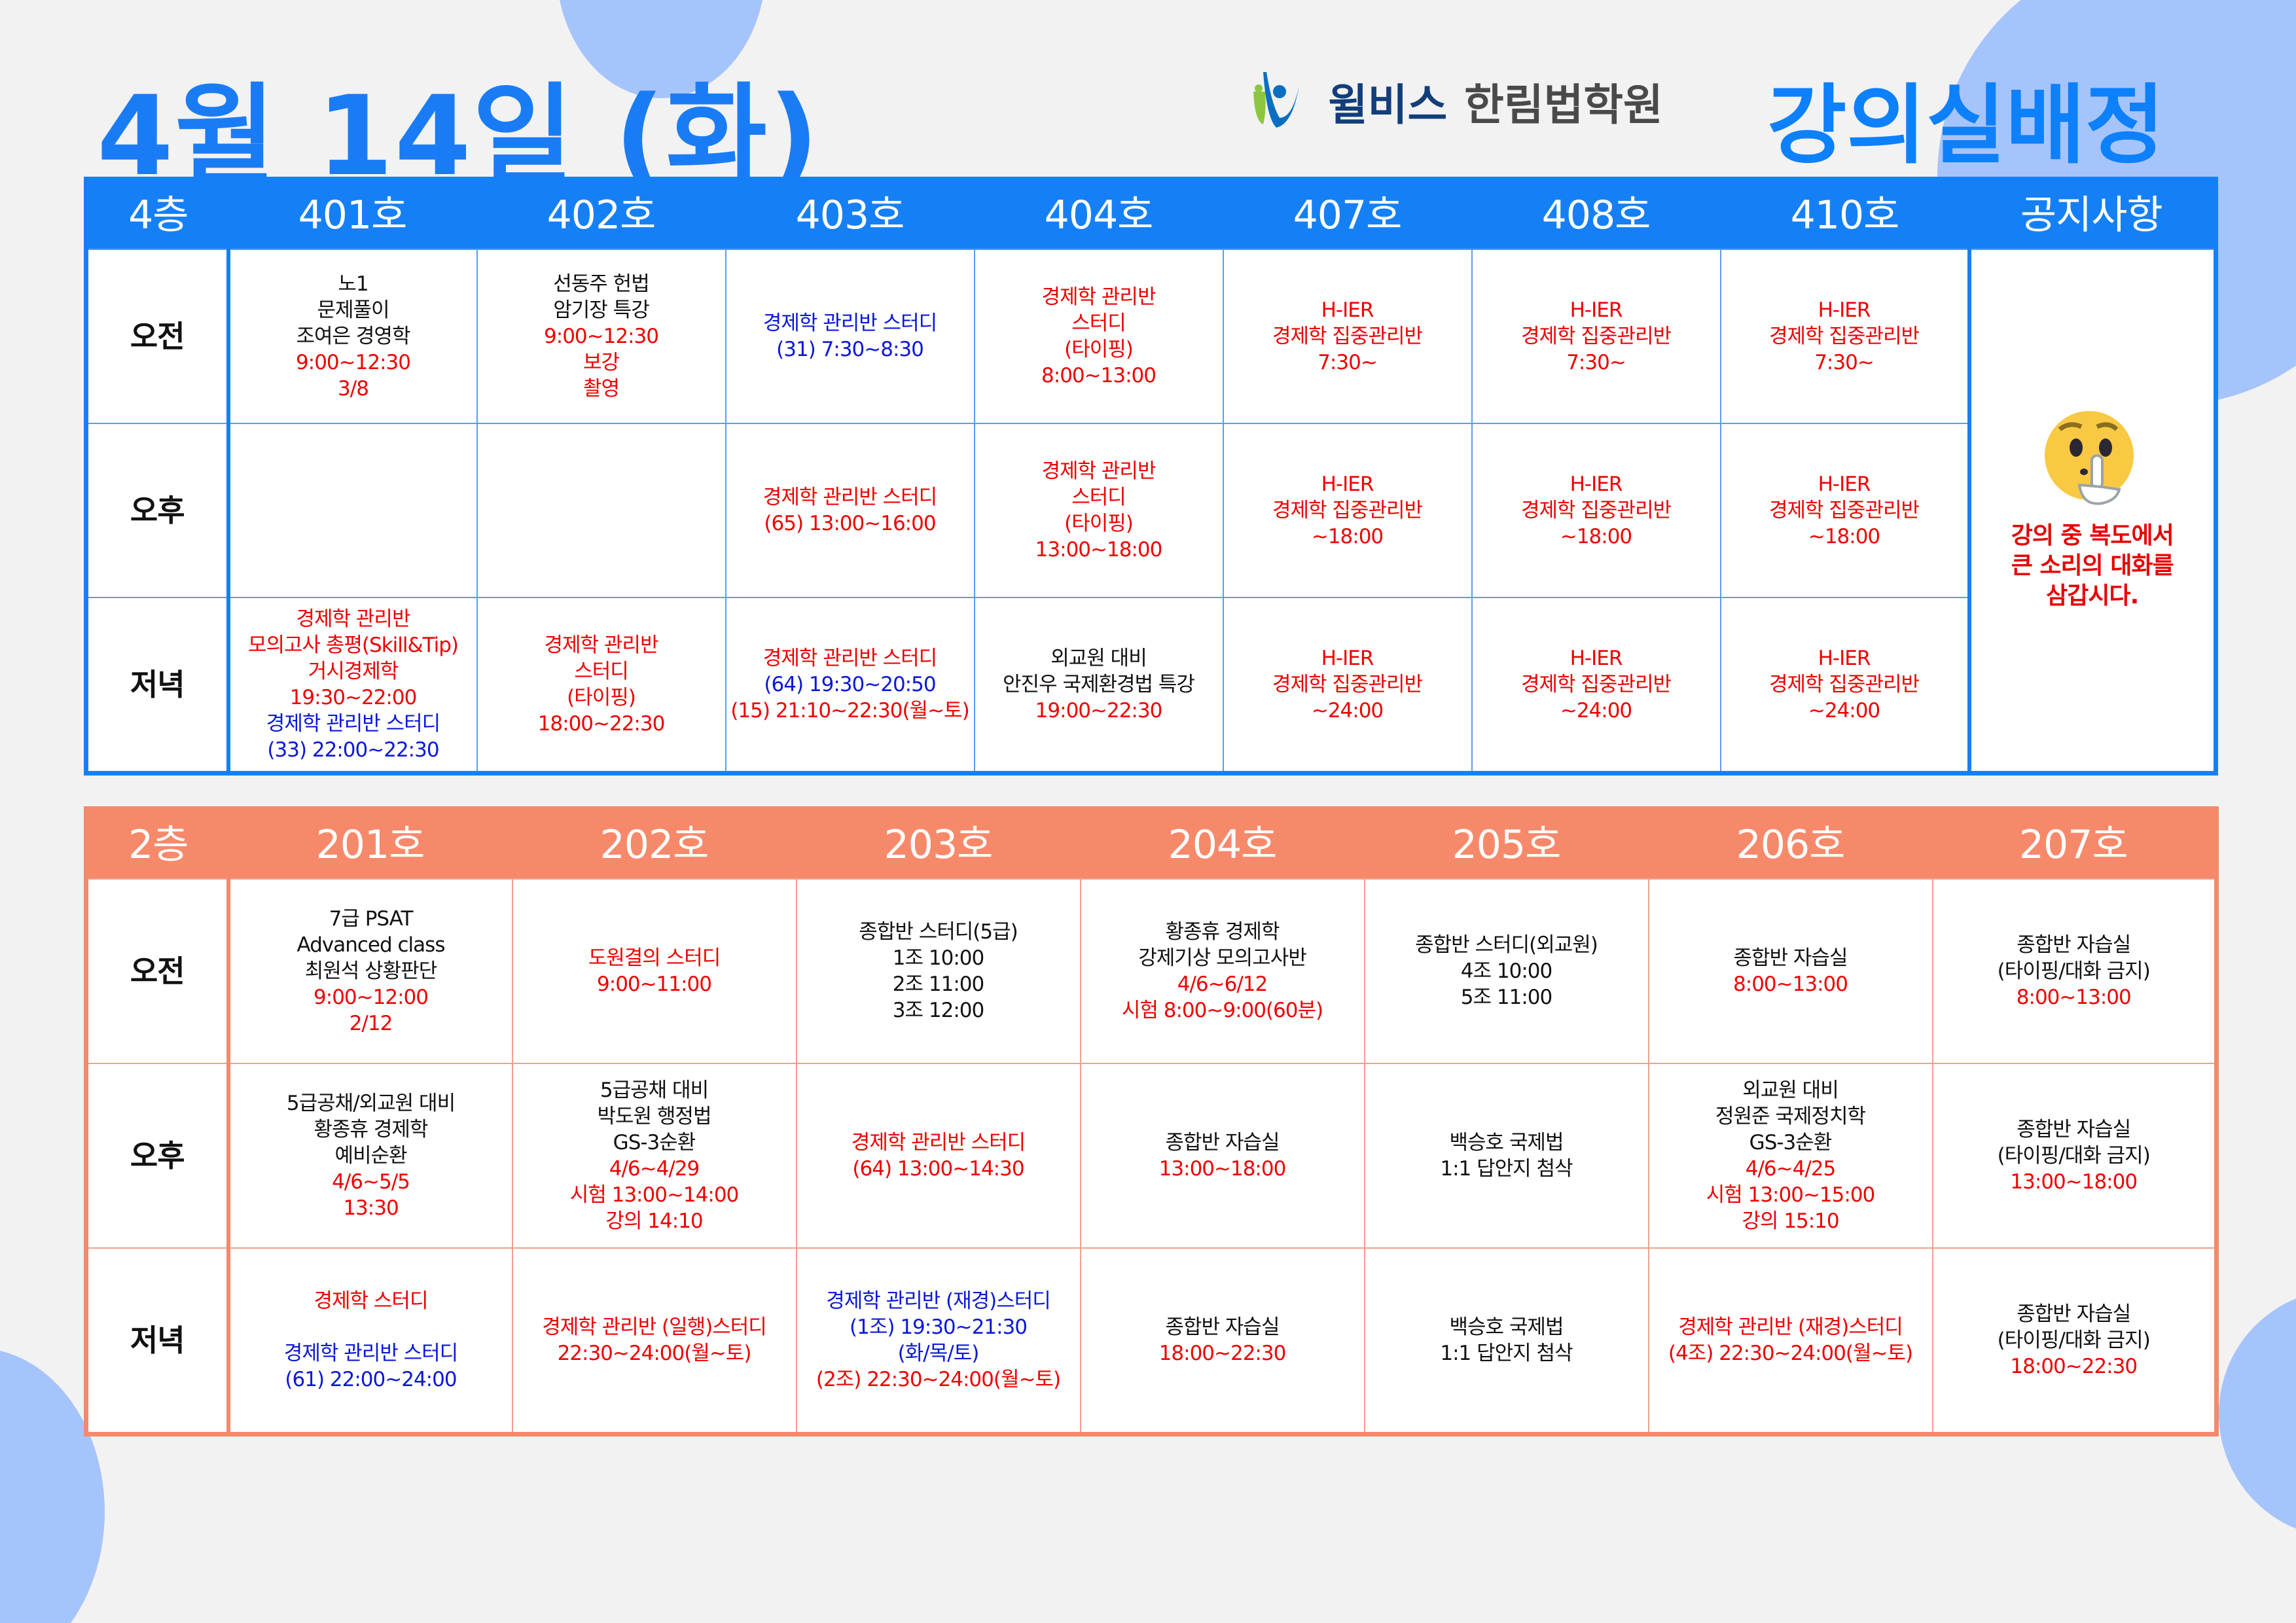 The width and height of the screenshot is (2296, 1623). I want to click on cell-line: 모의고사 총평(Skill&Tip), so click(353, 645).